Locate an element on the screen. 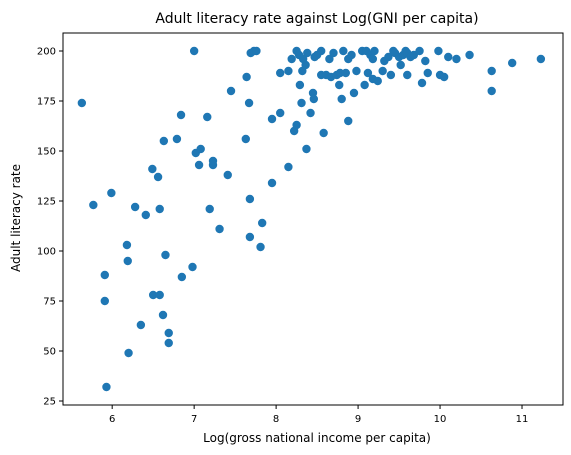 The height and width of the screenshot is (455, 571). x-axis-title: Log(gross national income per capita) is located at coordinates (317, 438).